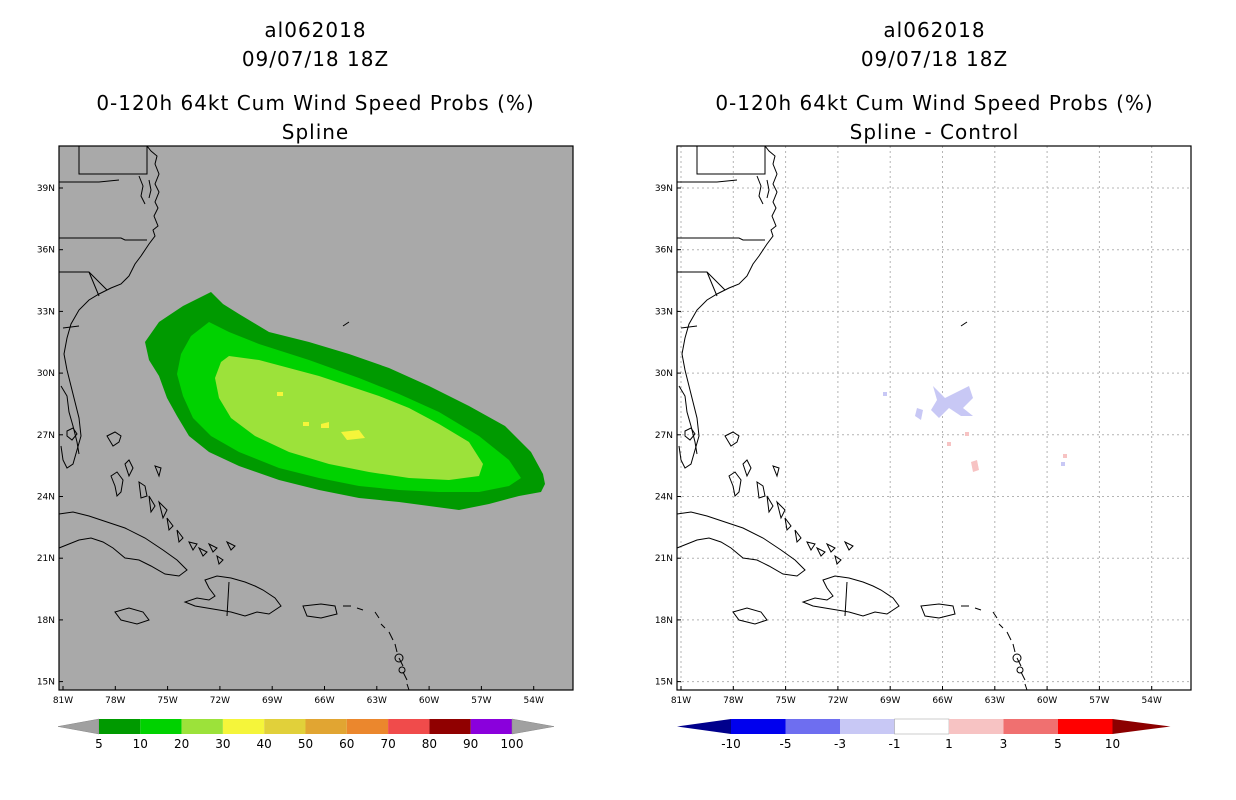  What do you see at coordinates (429, 701) in the screenshot?
I see `left-lon-label: 60W` at bounding box center [429, 701].